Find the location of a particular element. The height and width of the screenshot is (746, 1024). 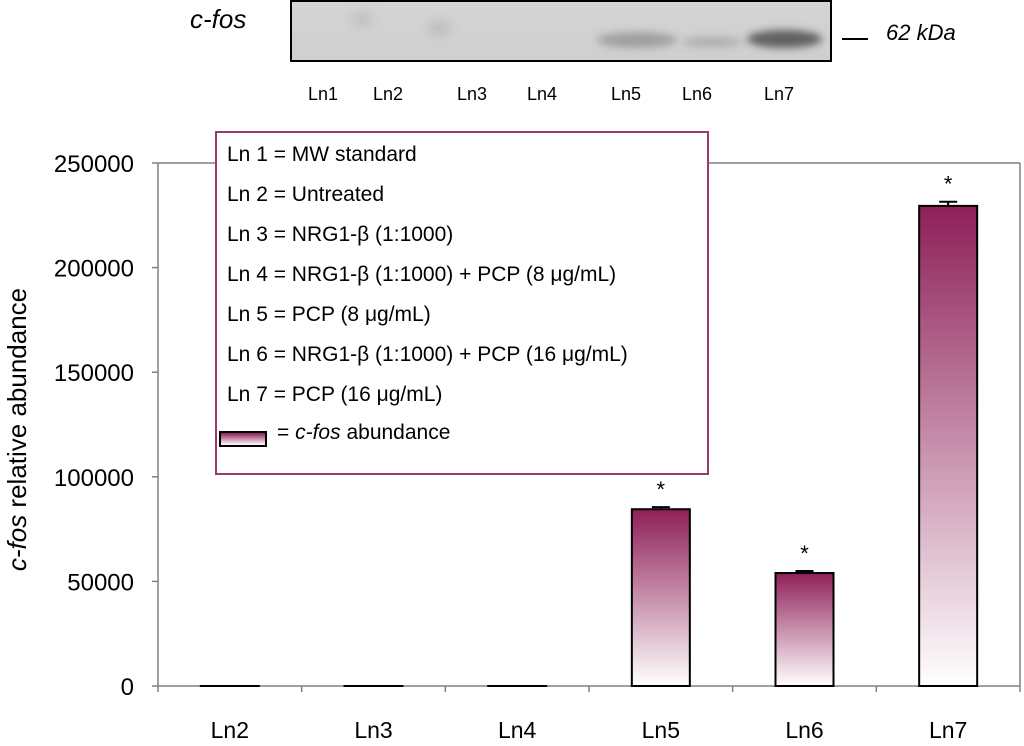

x-tick-label: Ln6 is located at coordinates (804, 730).